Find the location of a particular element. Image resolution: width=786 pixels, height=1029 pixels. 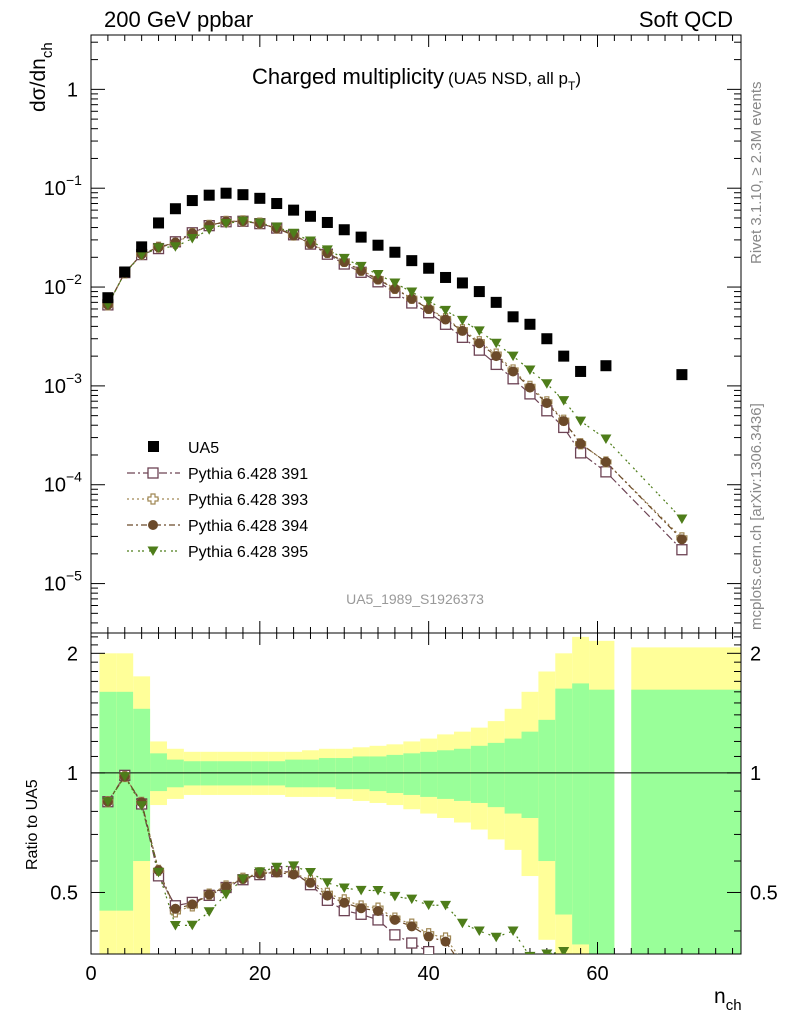

ratio-y-tick-label: 0.5 is located at coordinates (64, 893).